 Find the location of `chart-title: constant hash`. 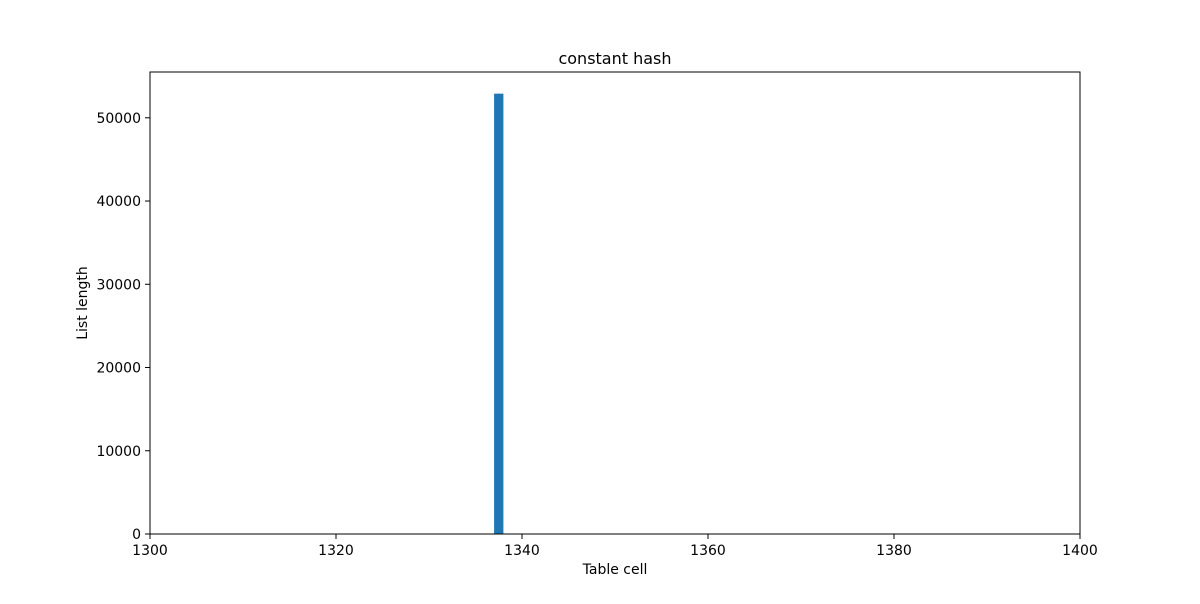

chart-title: constant hash is located at coordinates (614, 58).